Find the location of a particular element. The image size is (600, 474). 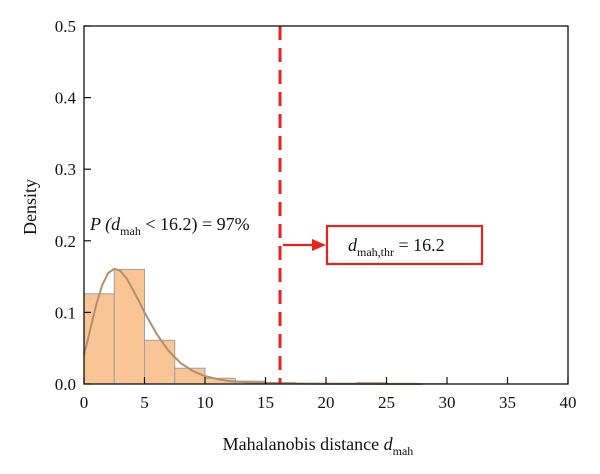

threshold-arrow is located at coordinates (304, 245).